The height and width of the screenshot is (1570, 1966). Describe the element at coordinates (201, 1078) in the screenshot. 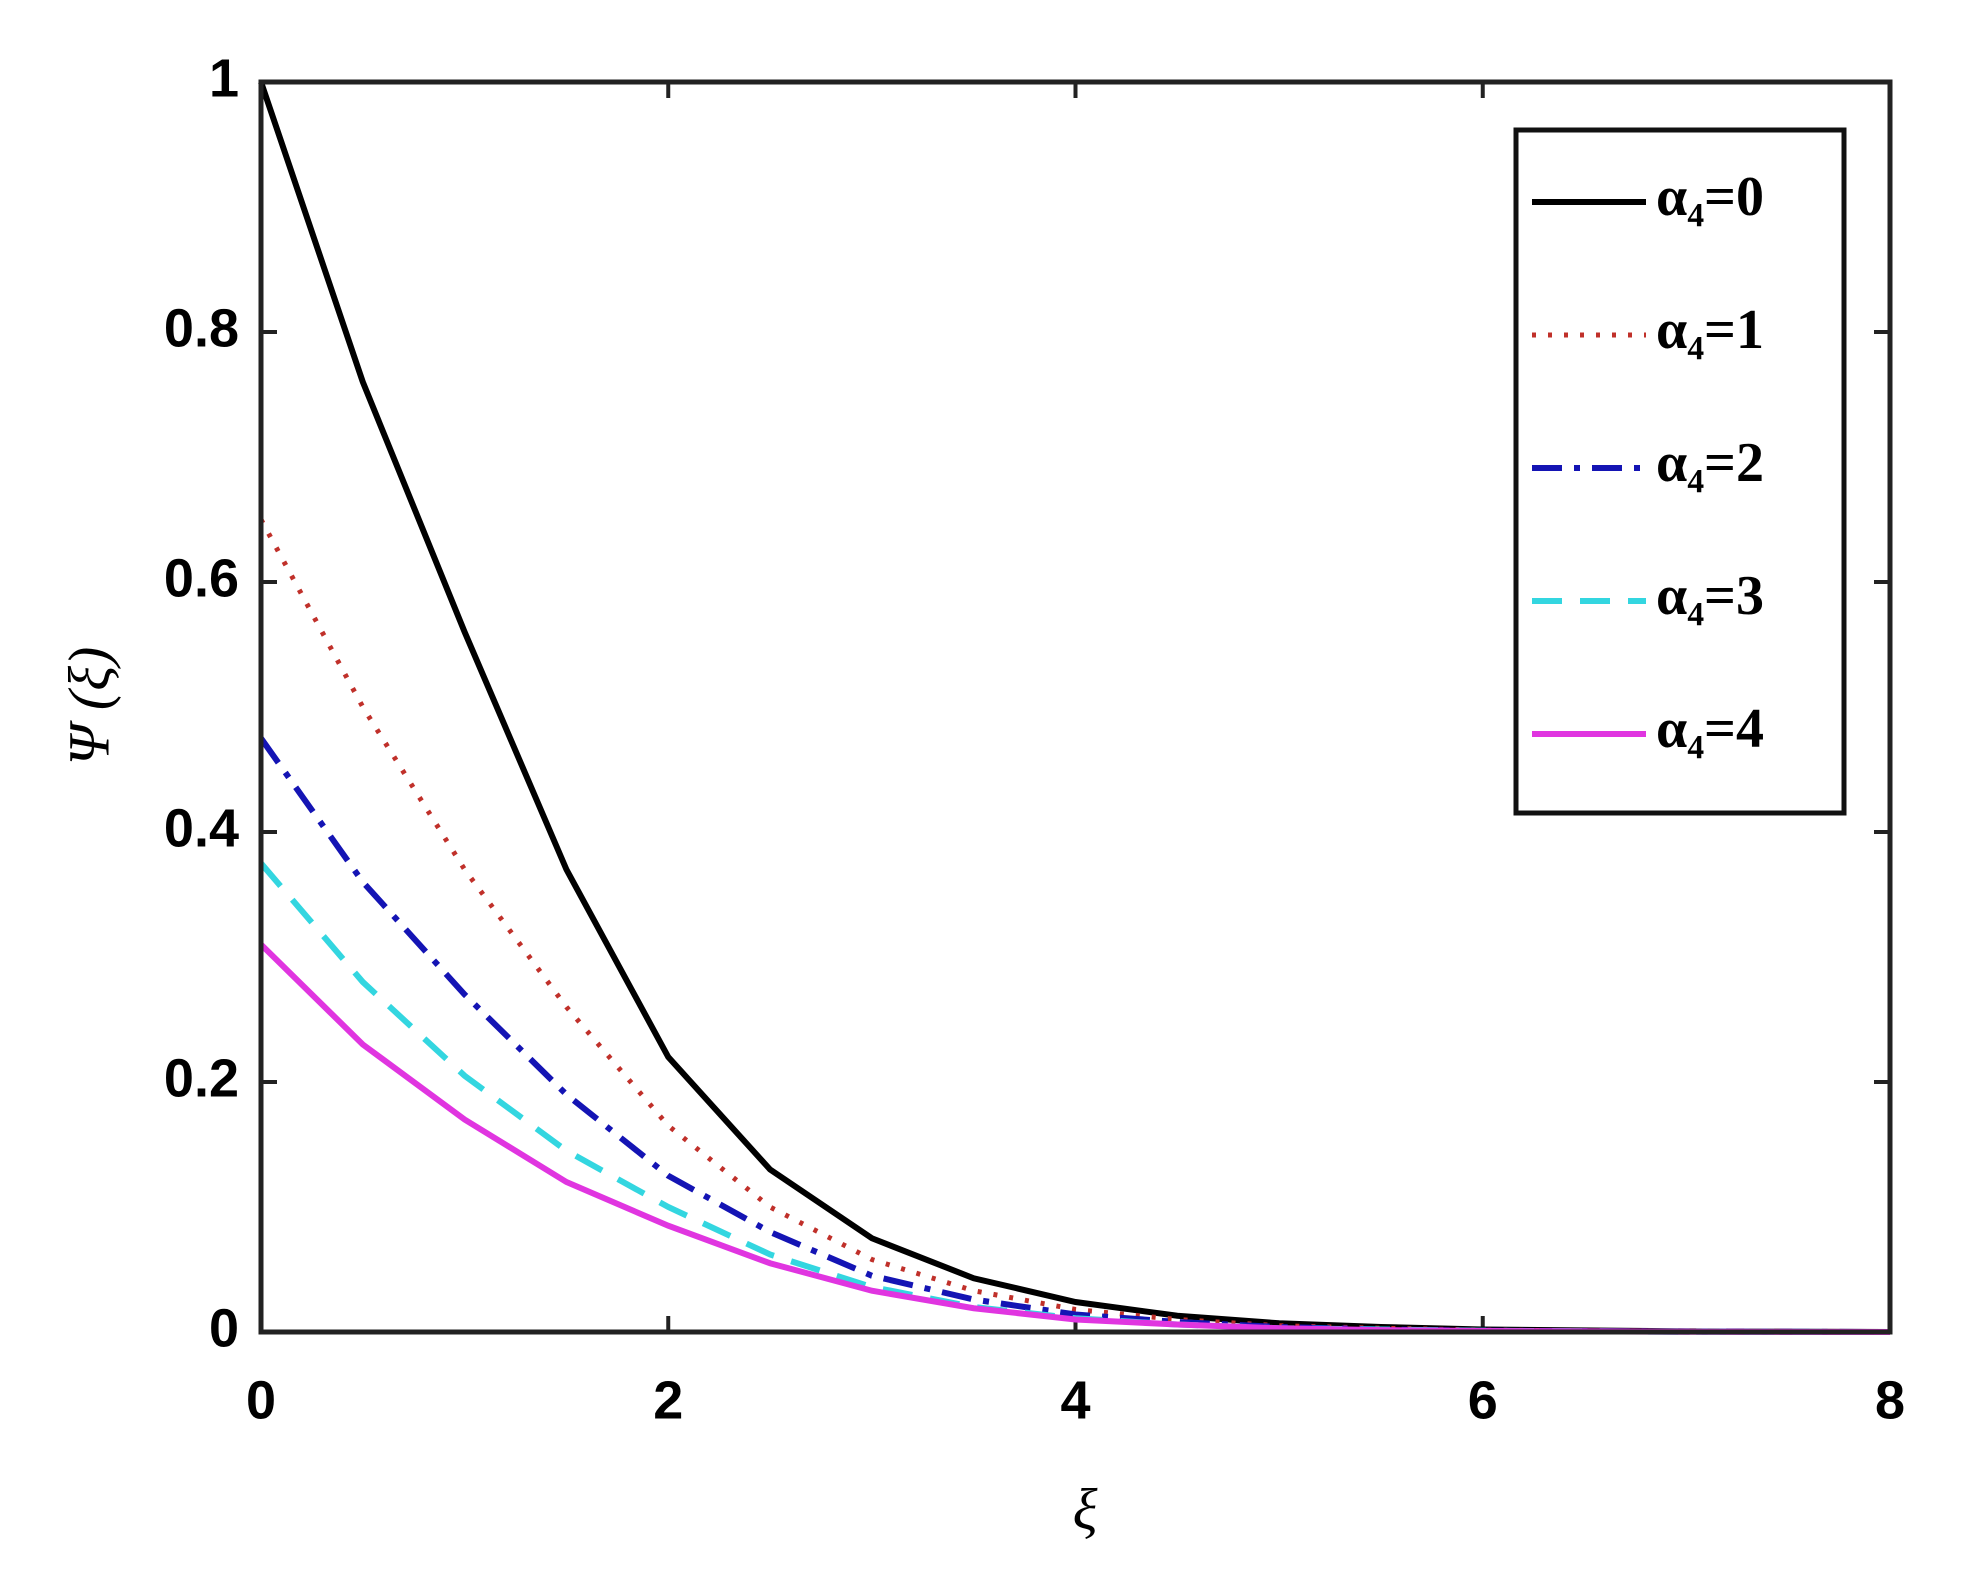

I see `y-tick-label: 0.2` at that location.